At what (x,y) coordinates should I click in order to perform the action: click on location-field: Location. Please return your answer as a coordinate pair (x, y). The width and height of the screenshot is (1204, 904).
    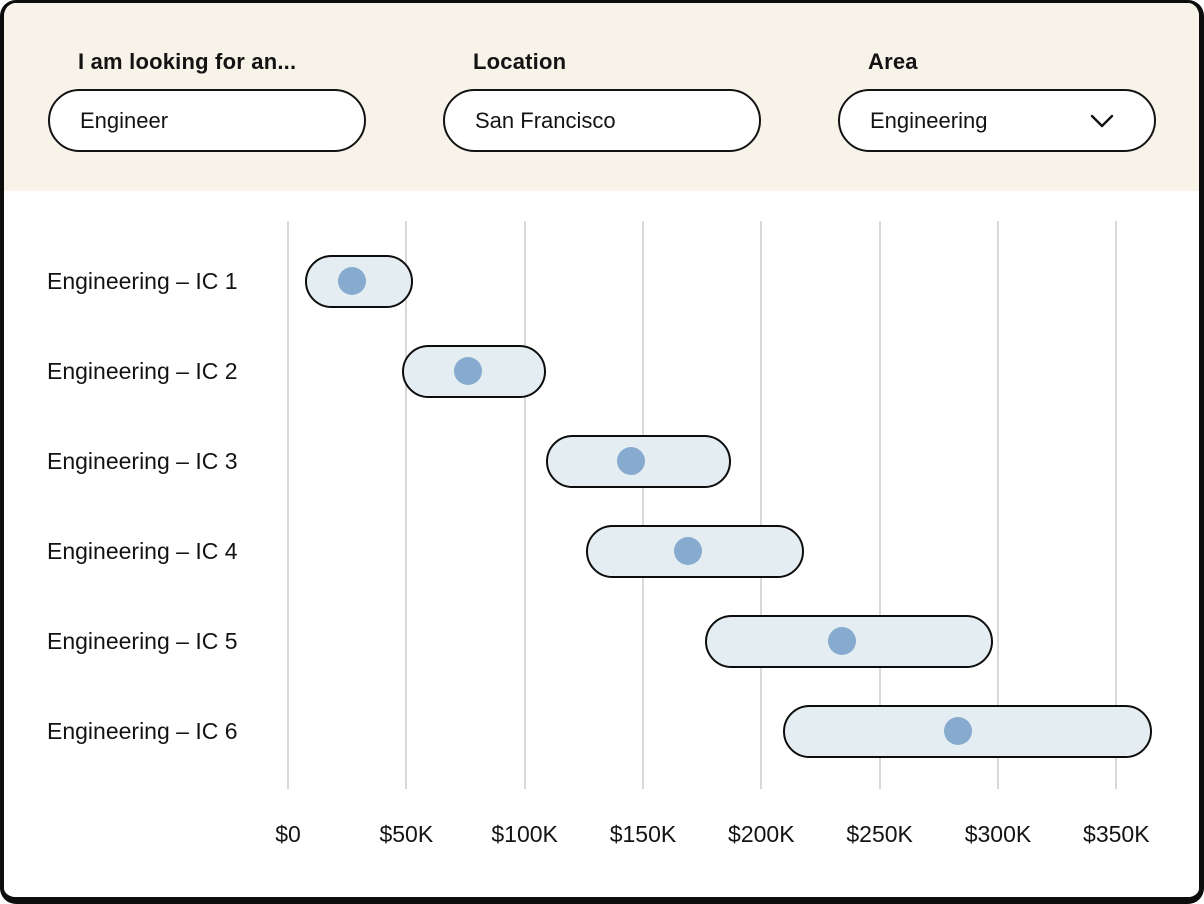
    Looking at the image, I should click on (602, 120).